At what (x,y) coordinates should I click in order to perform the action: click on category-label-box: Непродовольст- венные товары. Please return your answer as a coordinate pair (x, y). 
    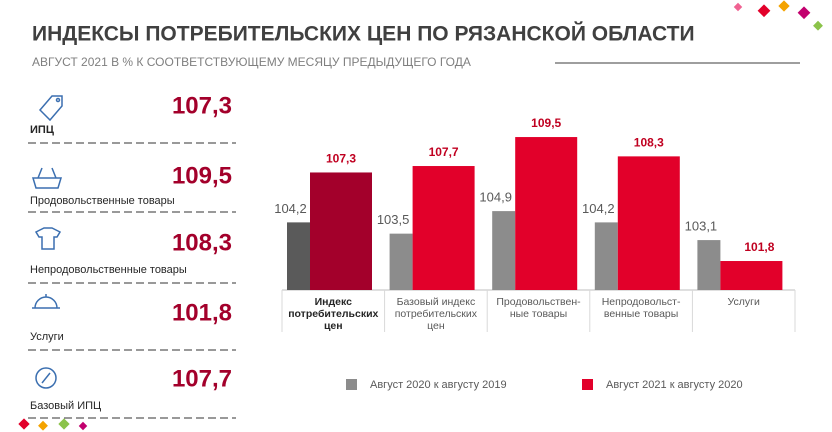
    Looking at the image, I should click on (641, 308).